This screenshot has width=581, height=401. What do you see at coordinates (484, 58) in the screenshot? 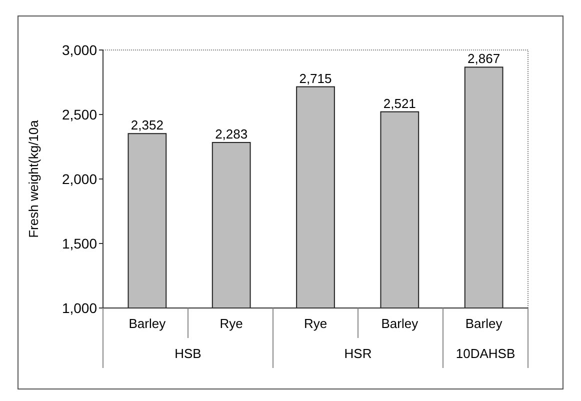
I see `data-label: 2,867` at bounding box center [484, 58].